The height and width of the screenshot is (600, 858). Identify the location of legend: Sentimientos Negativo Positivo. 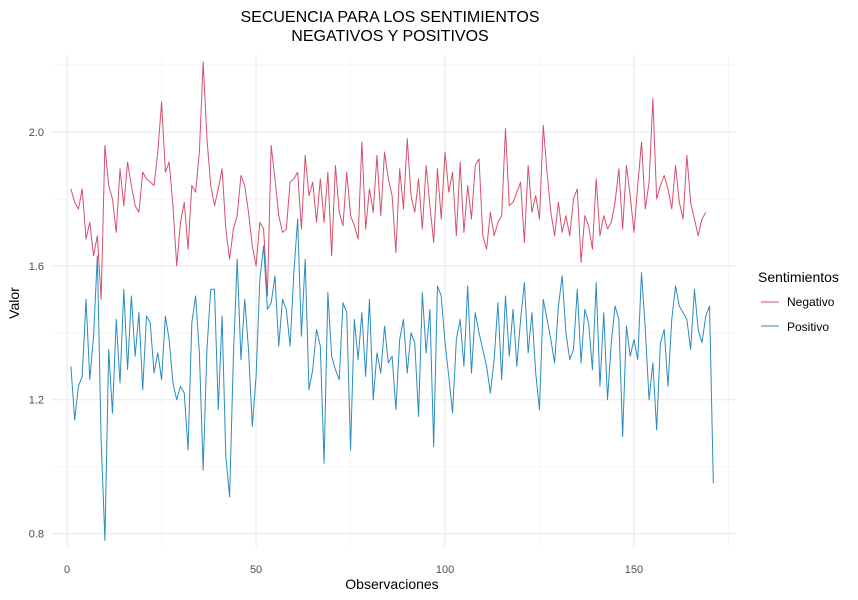
(798, 301).